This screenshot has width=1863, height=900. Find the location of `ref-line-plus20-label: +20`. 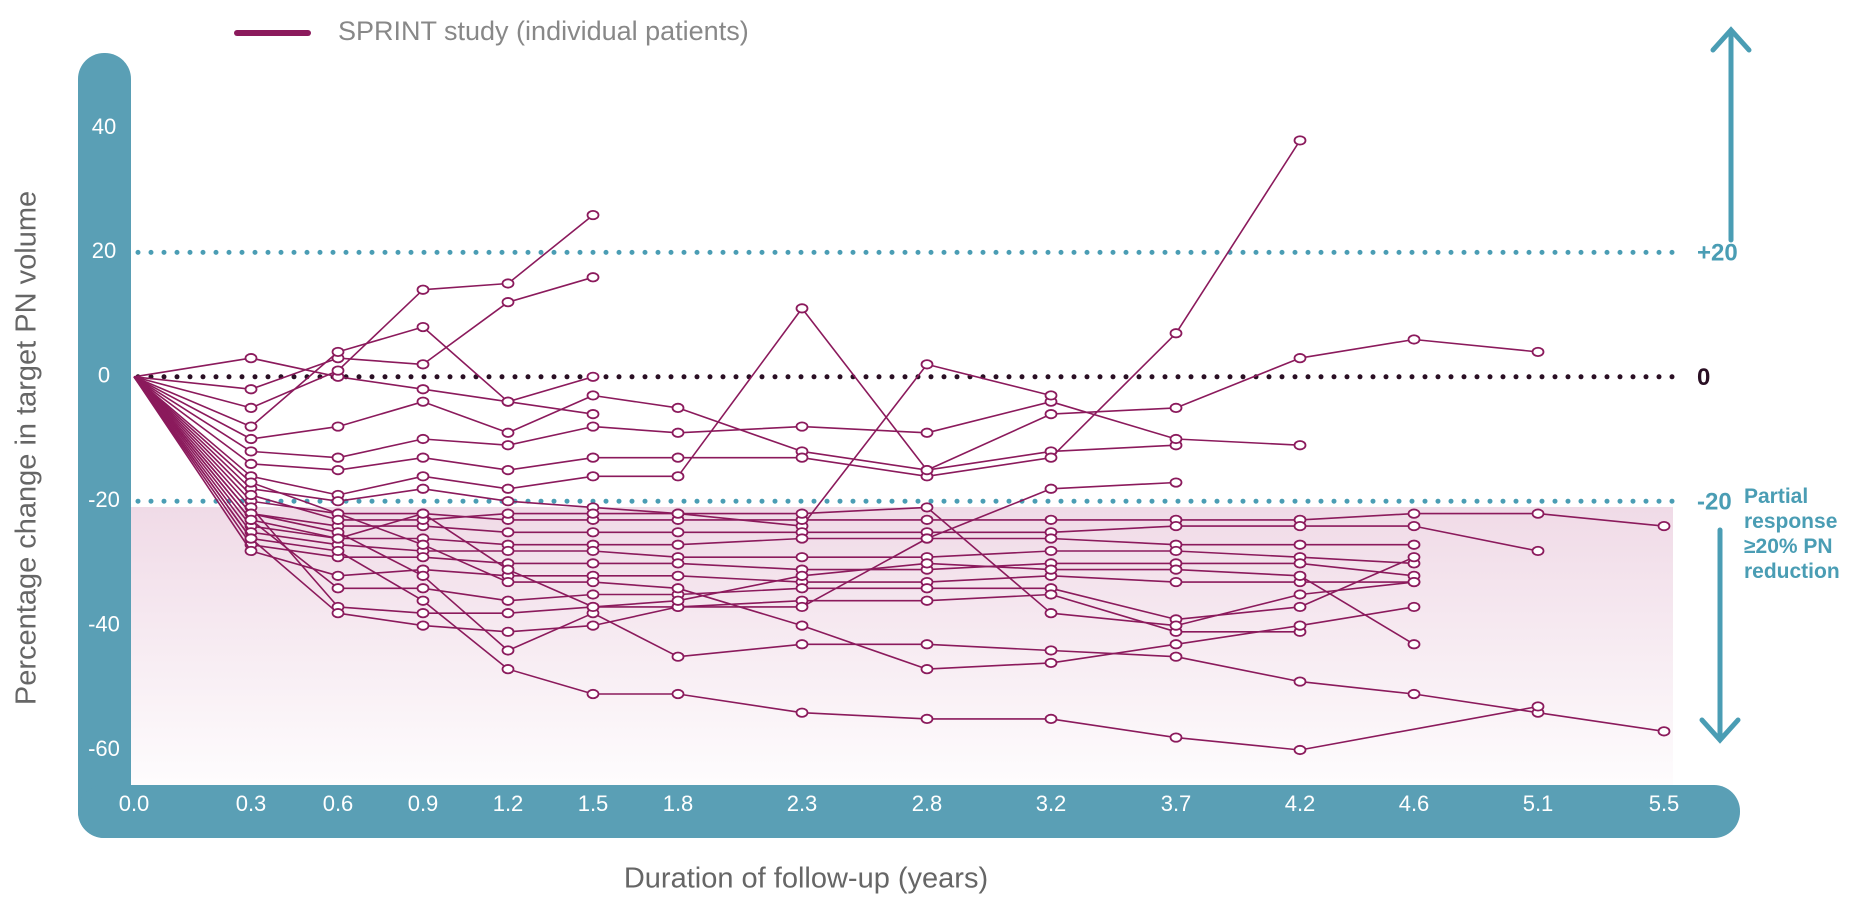

ref-line-plus20-label: +20 is located at coordinates (1717, 253).